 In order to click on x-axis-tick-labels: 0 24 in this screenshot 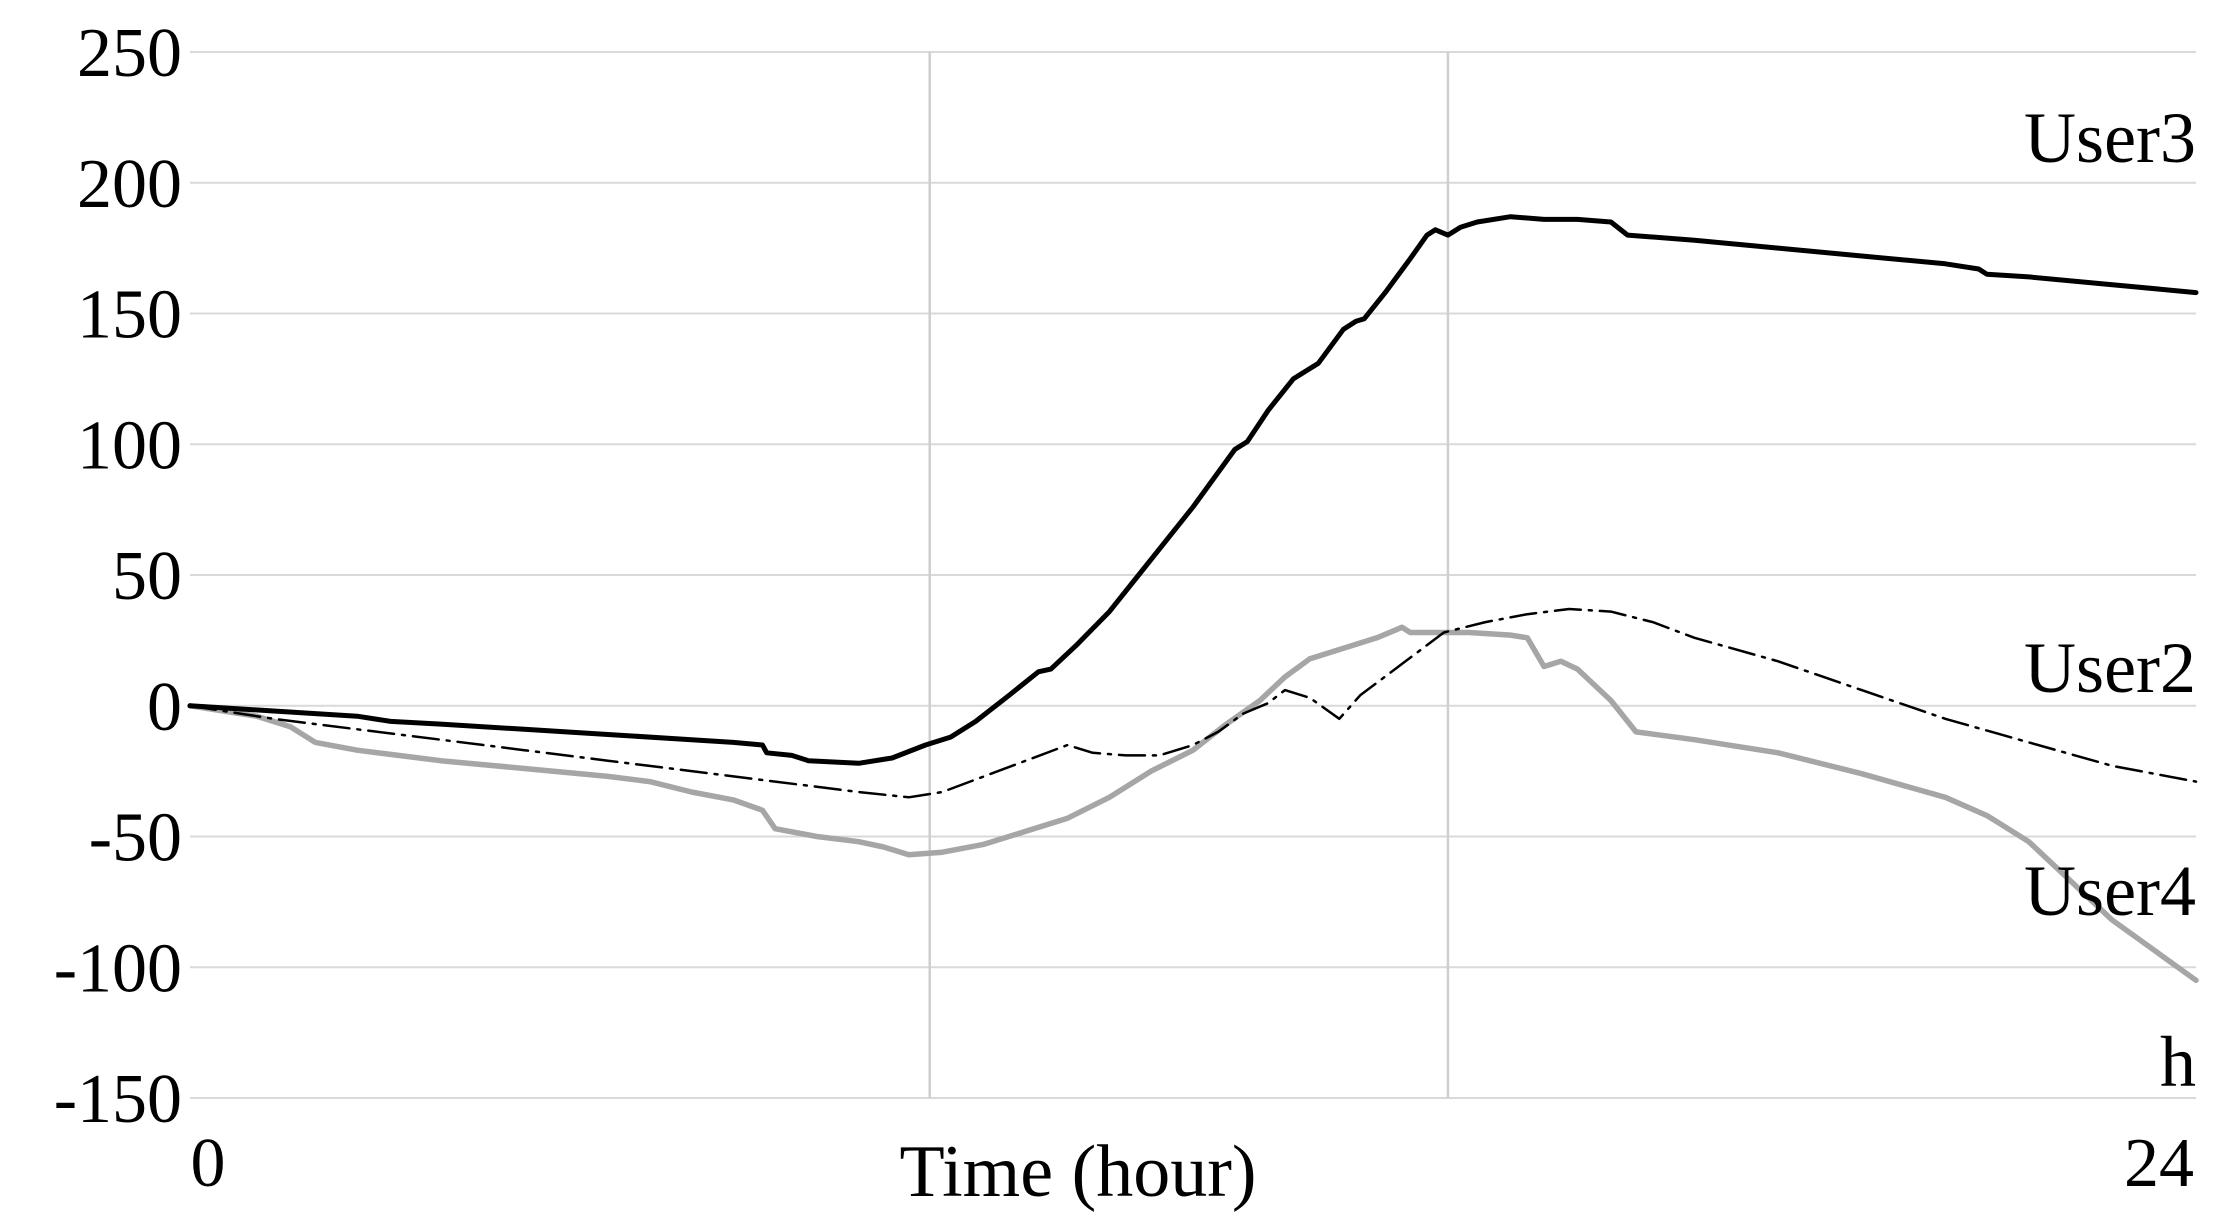, I will do `click(1193, 1163)`.